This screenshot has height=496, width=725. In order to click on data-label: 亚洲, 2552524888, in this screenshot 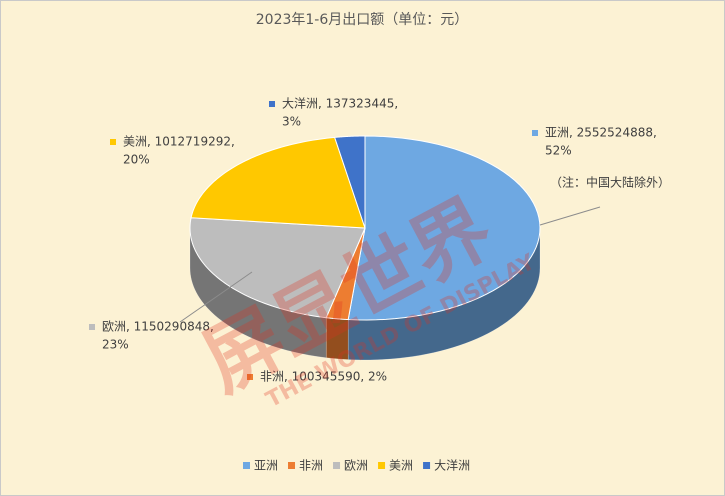, I will do `click(601, 133)`.